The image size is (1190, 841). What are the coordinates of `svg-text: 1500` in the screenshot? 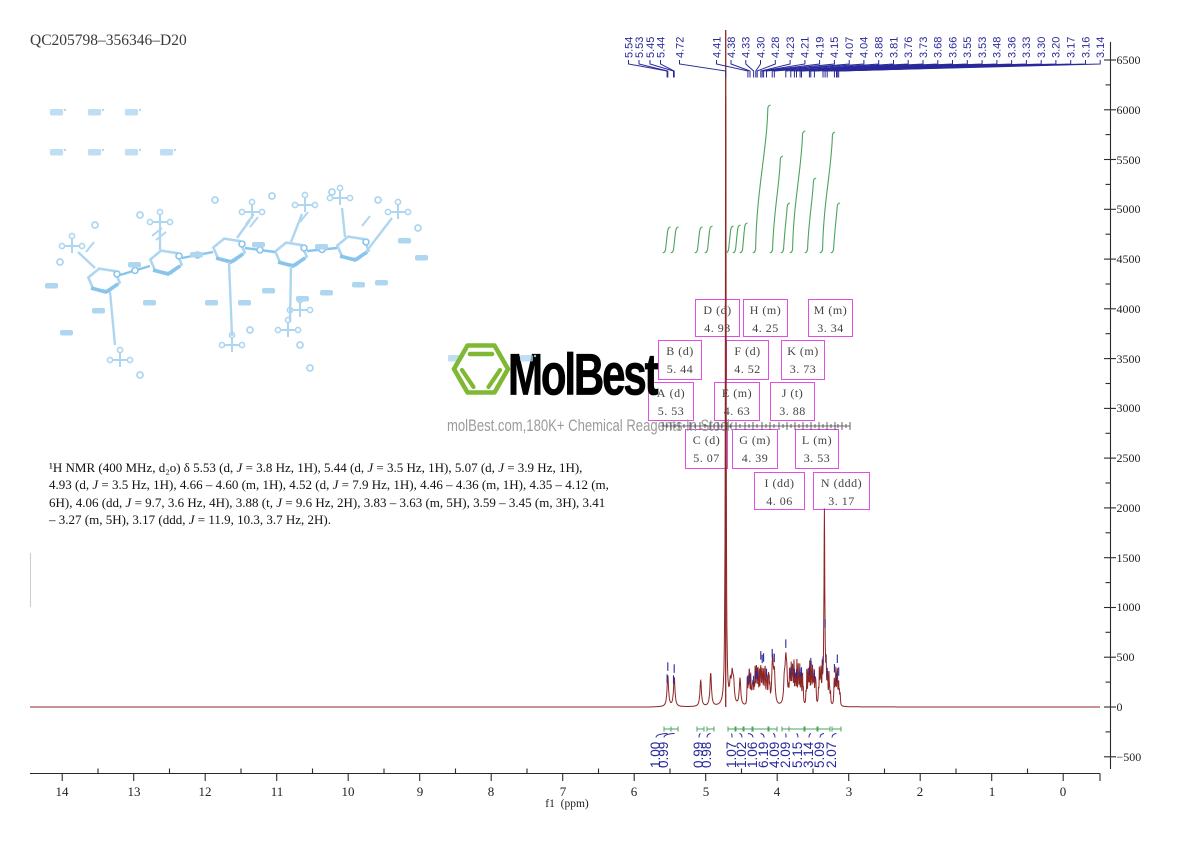 It's located at (1129, 558).